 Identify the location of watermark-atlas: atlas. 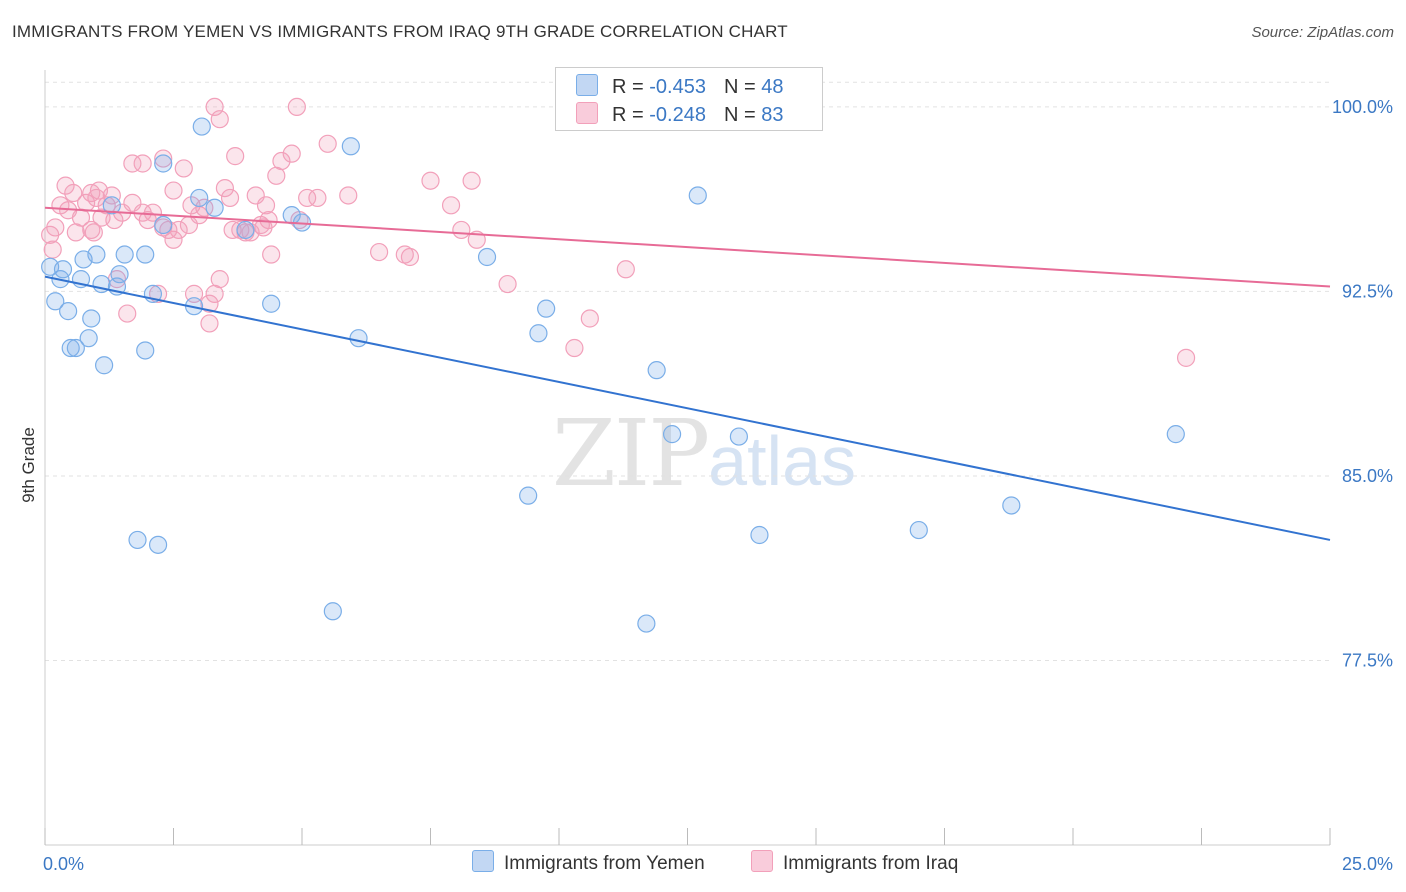
(782, 461).